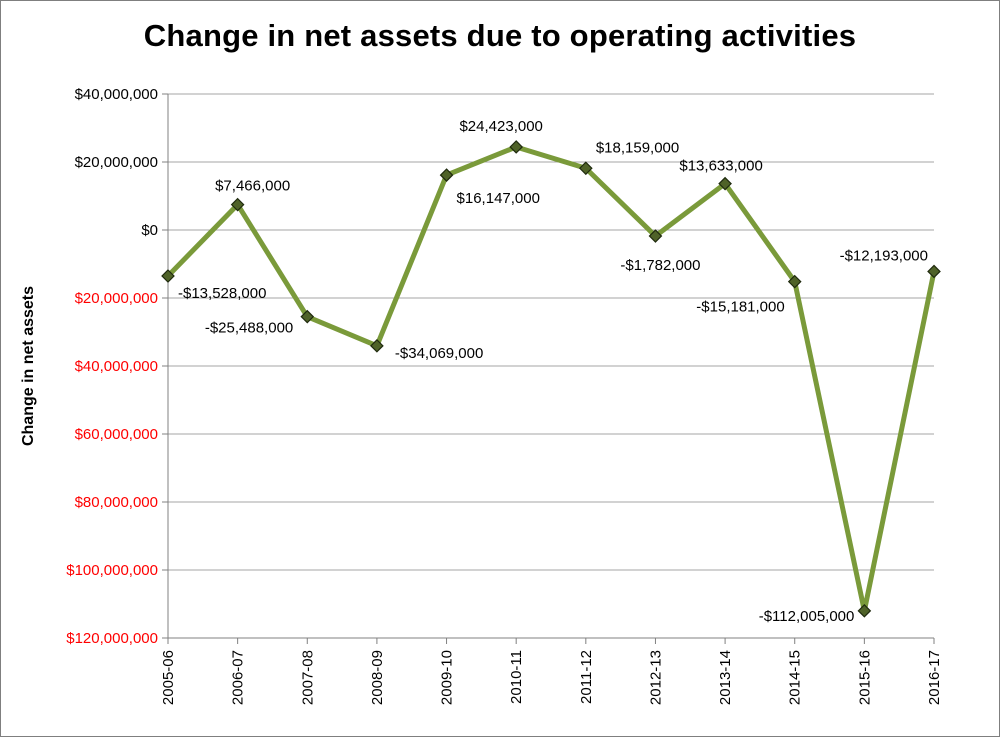 Image resolution: width=1000 pixels, height=737 pixels. Describe the element at coordinates (516, 677) in the screenshot. I see `x-tick-label: 2010-11` at that location.